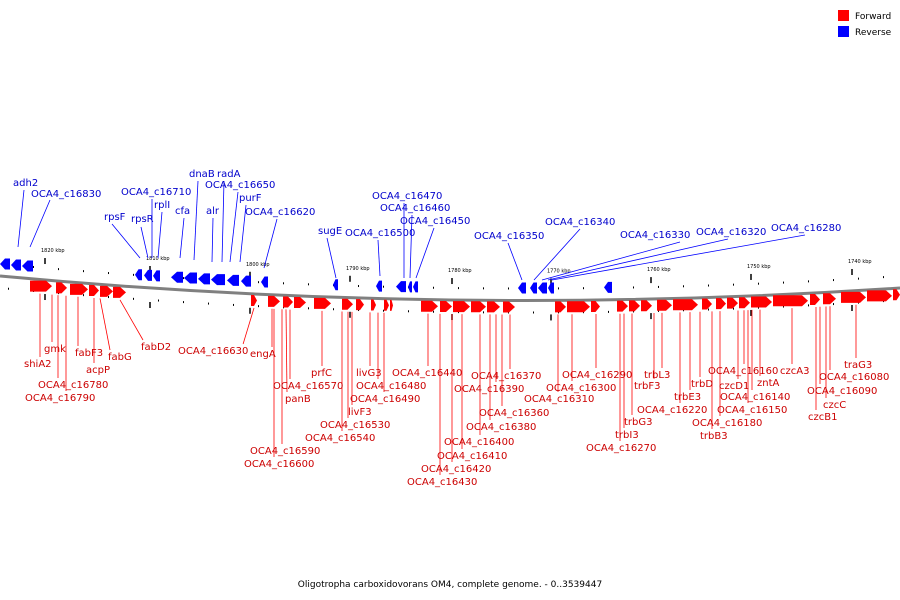  I want to click on reverse-gene-label: OCA4_c16470, so click(407, 196).